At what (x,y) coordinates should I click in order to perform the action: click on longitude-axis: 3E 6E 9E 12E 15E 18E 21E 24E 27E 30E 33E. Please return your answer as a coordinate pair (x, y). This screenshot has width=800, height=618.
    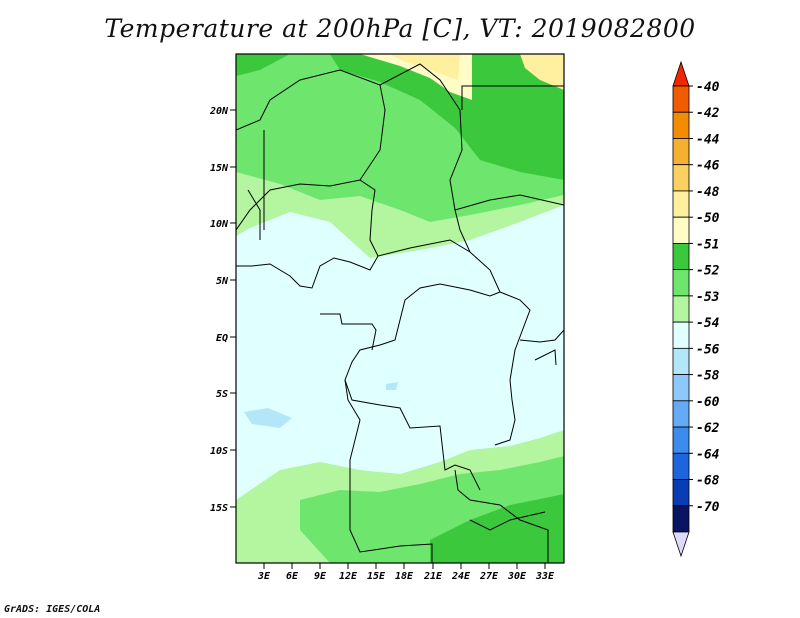
    Looking at the image, I should click on (406, 572).